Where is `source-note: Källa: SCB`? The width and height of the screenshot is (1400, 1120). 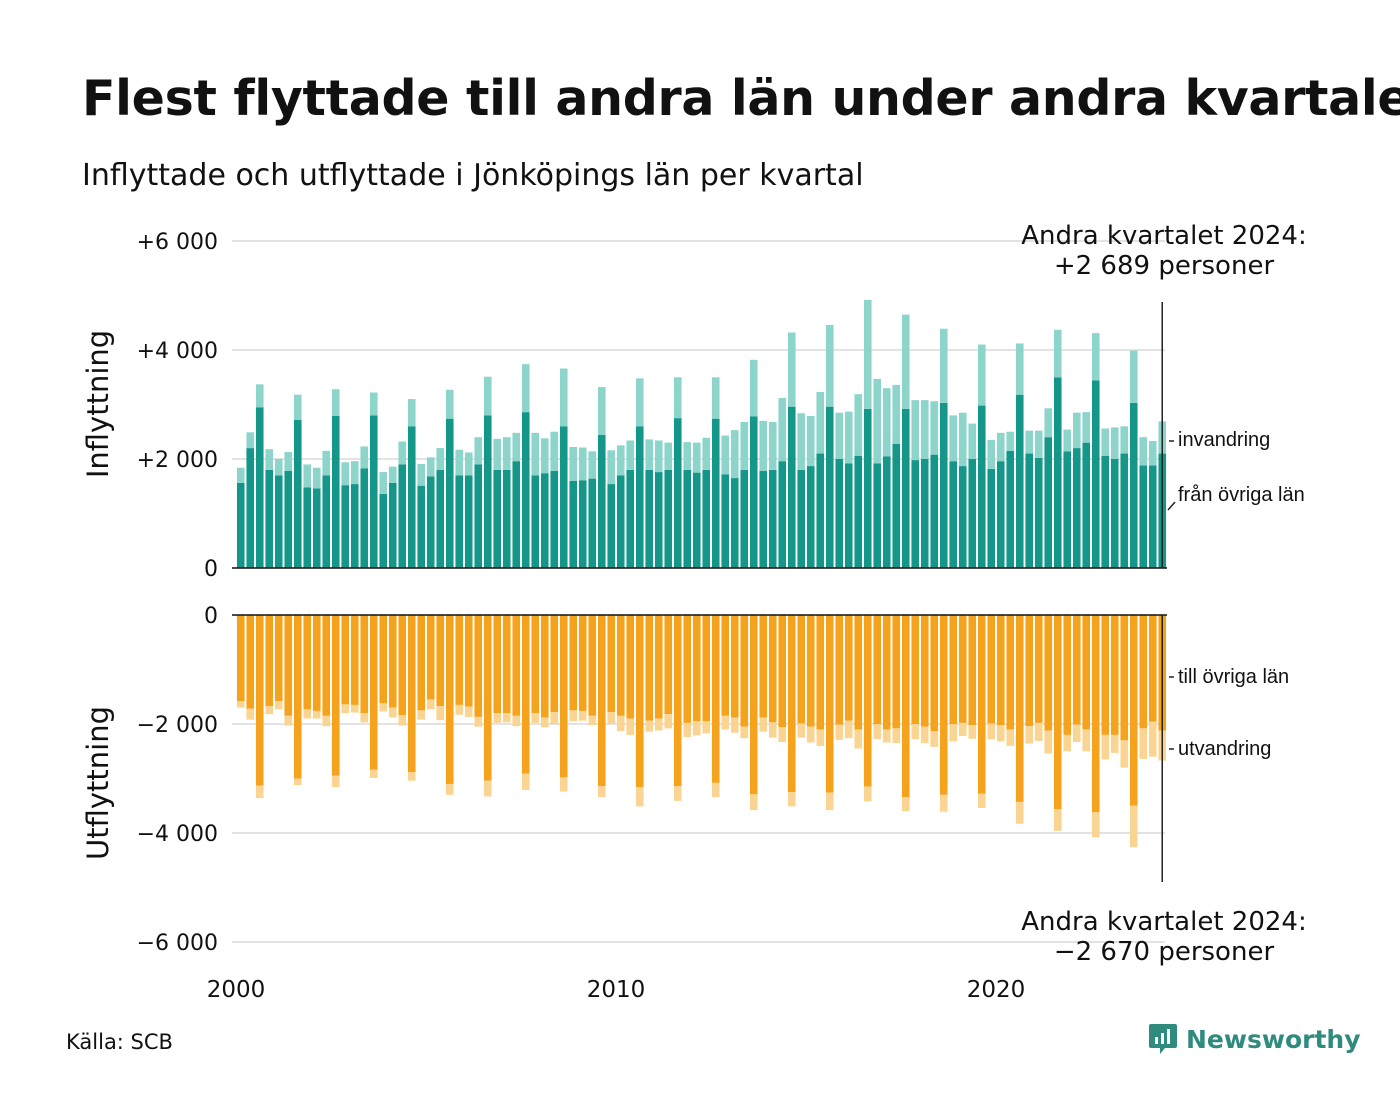
source-note: Källa: SCB is located at coordinates (119, 1042).